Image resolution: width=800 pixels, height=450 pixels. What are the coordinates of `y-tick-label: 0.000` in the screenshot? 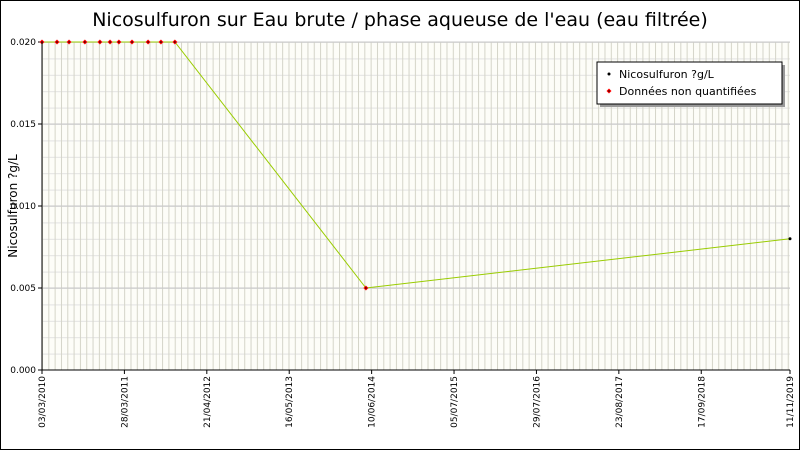 It's located at (23, 371).